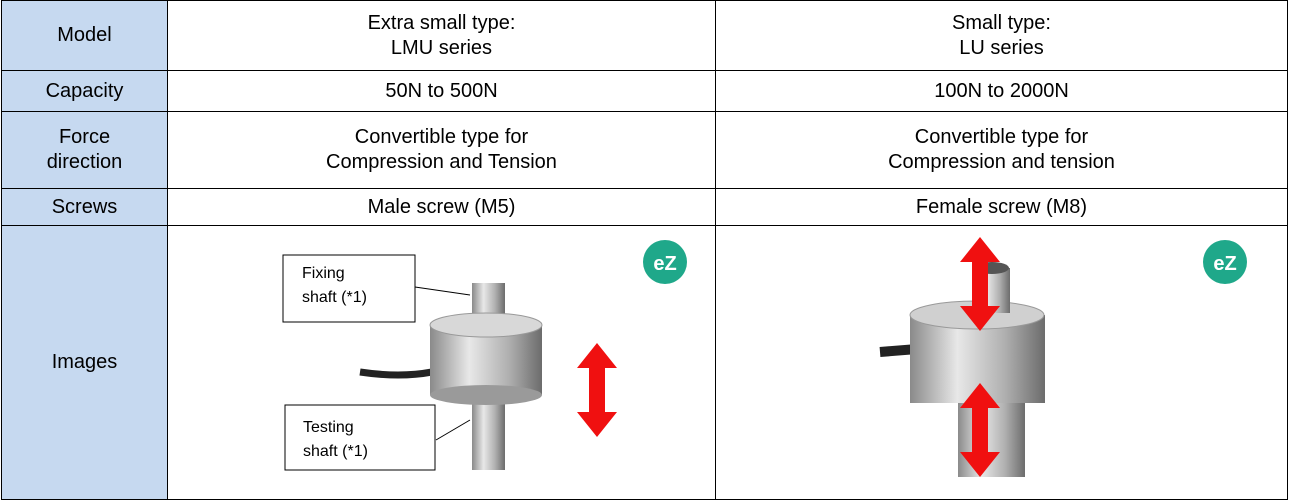  What do you see at coordinates (441, 47) in the screenshot?
I see `cell-text: LMU series` at bounding box center [441, 47].